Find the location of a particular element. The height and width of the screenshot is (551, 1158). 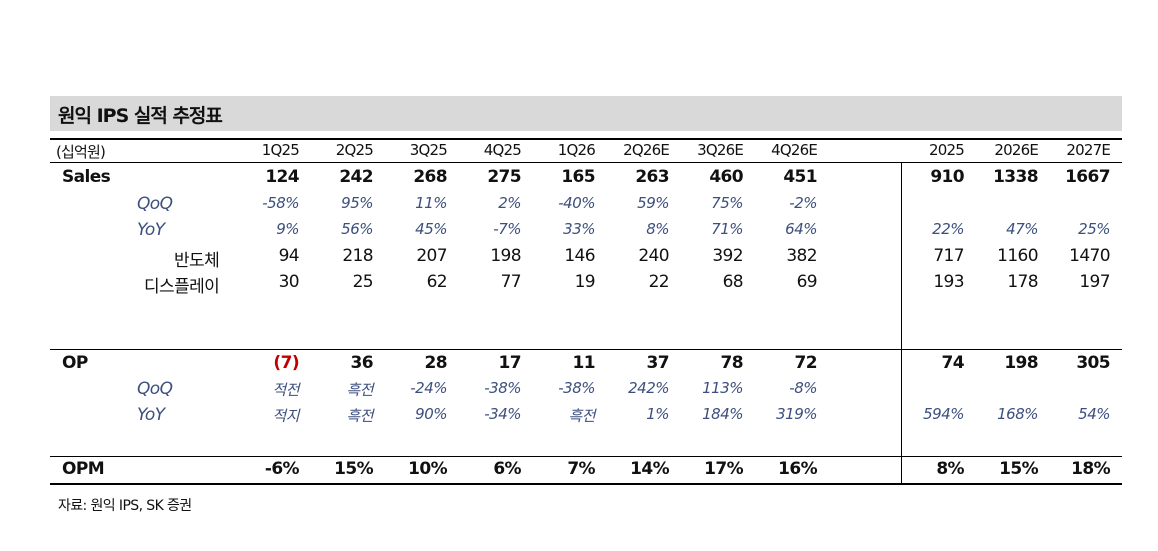

table-cell: 11 is located at coordinates (584, 363).